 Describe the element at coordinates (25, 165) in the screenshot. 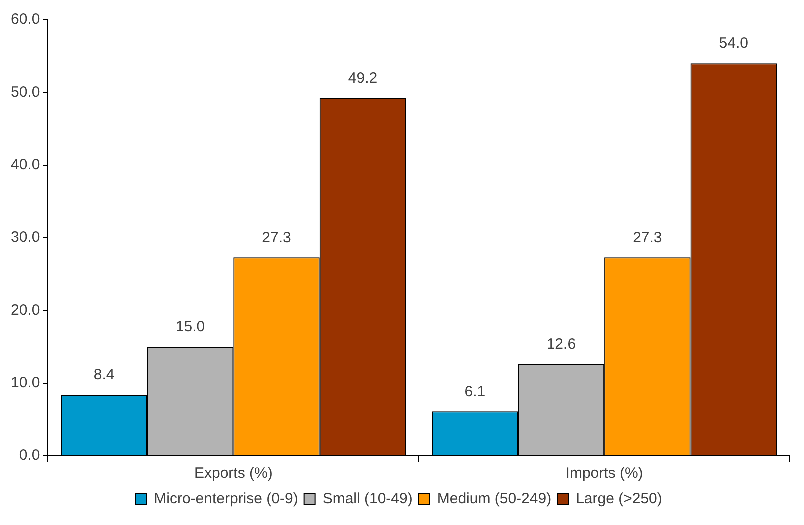

I see `y-tick-label: 40.0` at that location.